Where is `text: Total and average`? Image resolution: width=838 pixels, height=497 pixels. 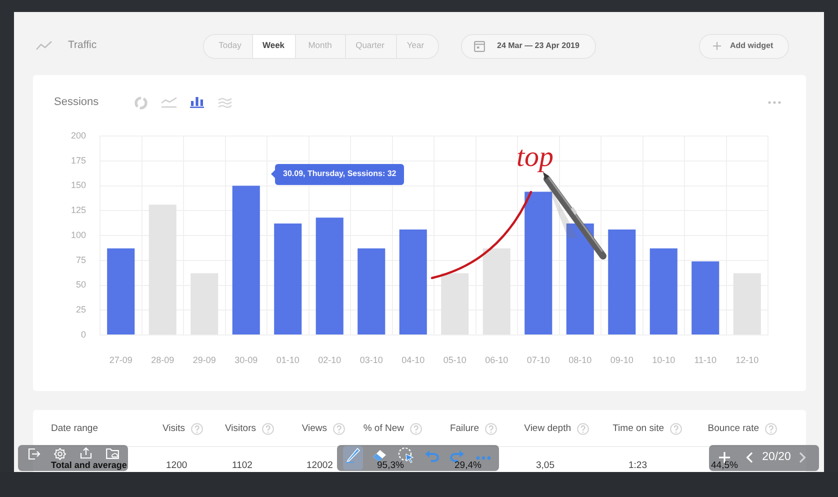 text: Total and average is located at coordinates (89, 465).